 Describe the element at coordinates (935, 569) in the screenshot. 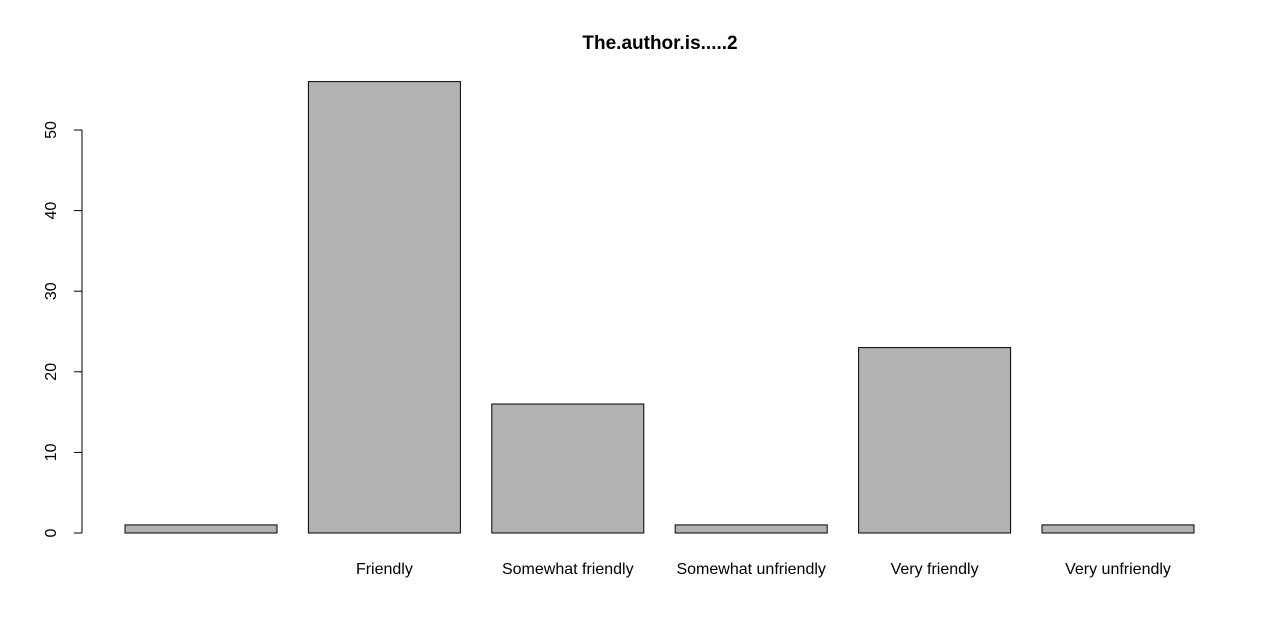

I see `x-tick-label: Very friendly` at that location.